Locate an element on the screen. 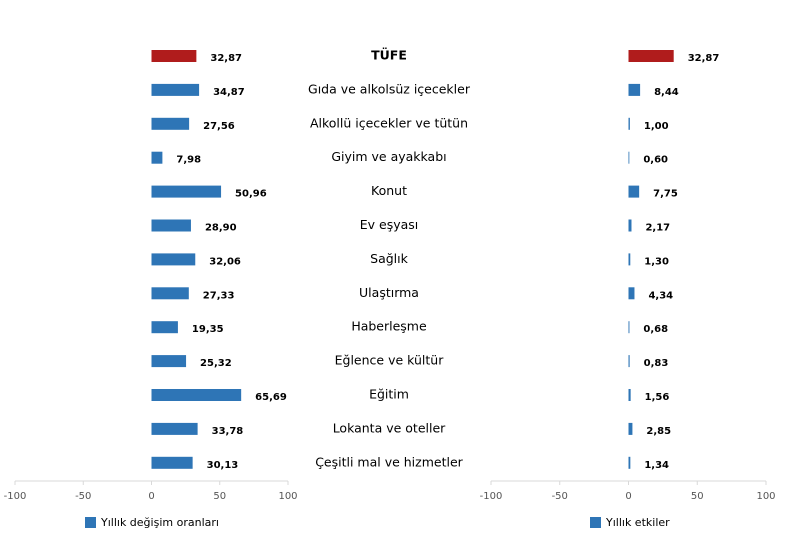  value-label: 0,83 is located at coordinates (656, 363).